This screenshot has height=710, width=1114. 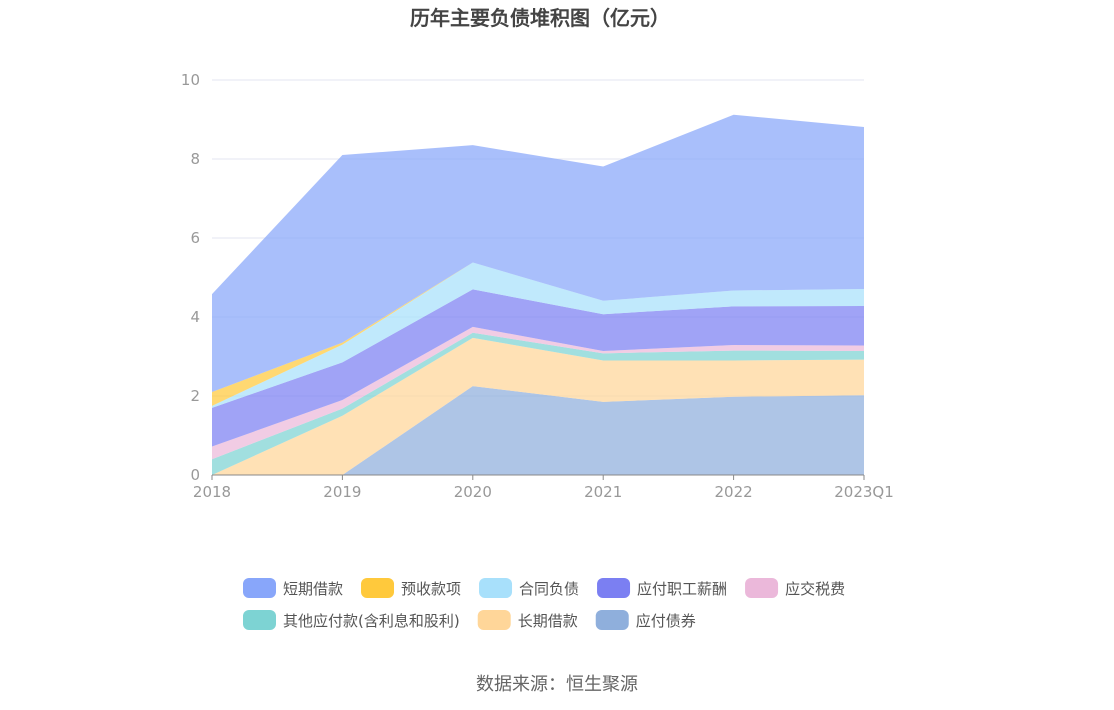 What do you see at coordinates (682, 589) in the screenshot?
I see `legend-label: 应付职工薪酬` at bounding box center [682, 589].